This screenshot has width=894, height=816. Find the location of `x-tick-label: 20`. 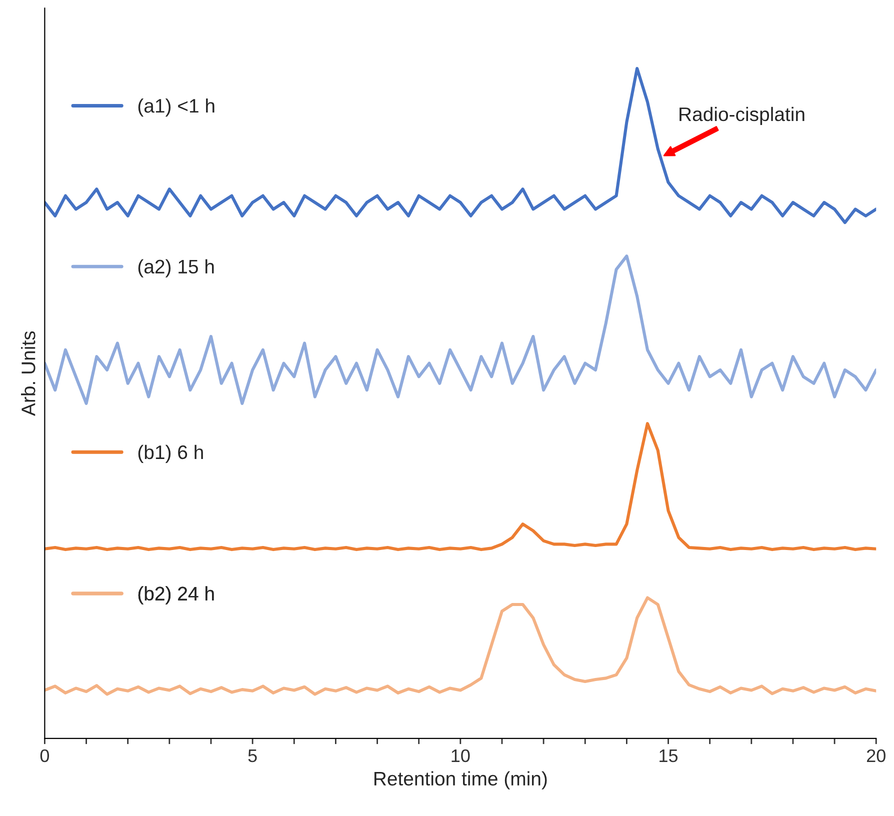

x-tick-label: 20 is located at coordinates (876, 755).